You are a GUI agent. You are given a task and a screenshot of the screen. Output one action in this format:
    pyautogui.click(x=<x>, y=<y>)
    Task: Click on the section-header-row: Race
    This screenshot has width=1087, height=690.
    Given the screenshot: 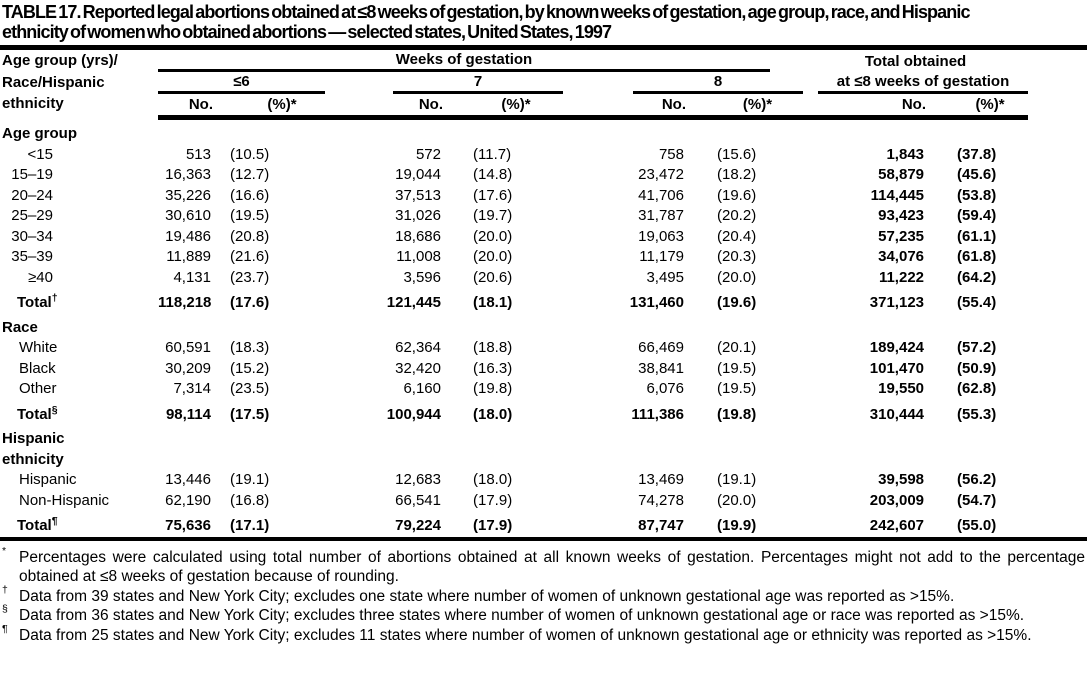 What is the action you would take?
    pyautogui.click(x=543, y=326)
    